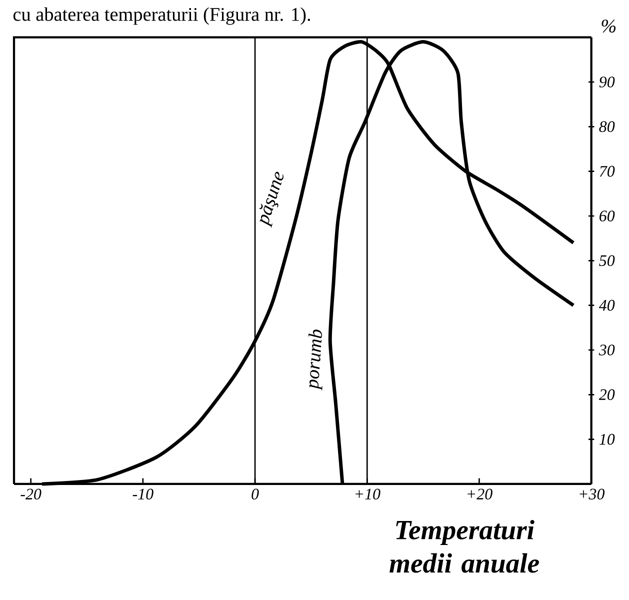  Describe the element at coordinates (143, 494) in the screenshot. I see `x-tick-label: -10` at that location.